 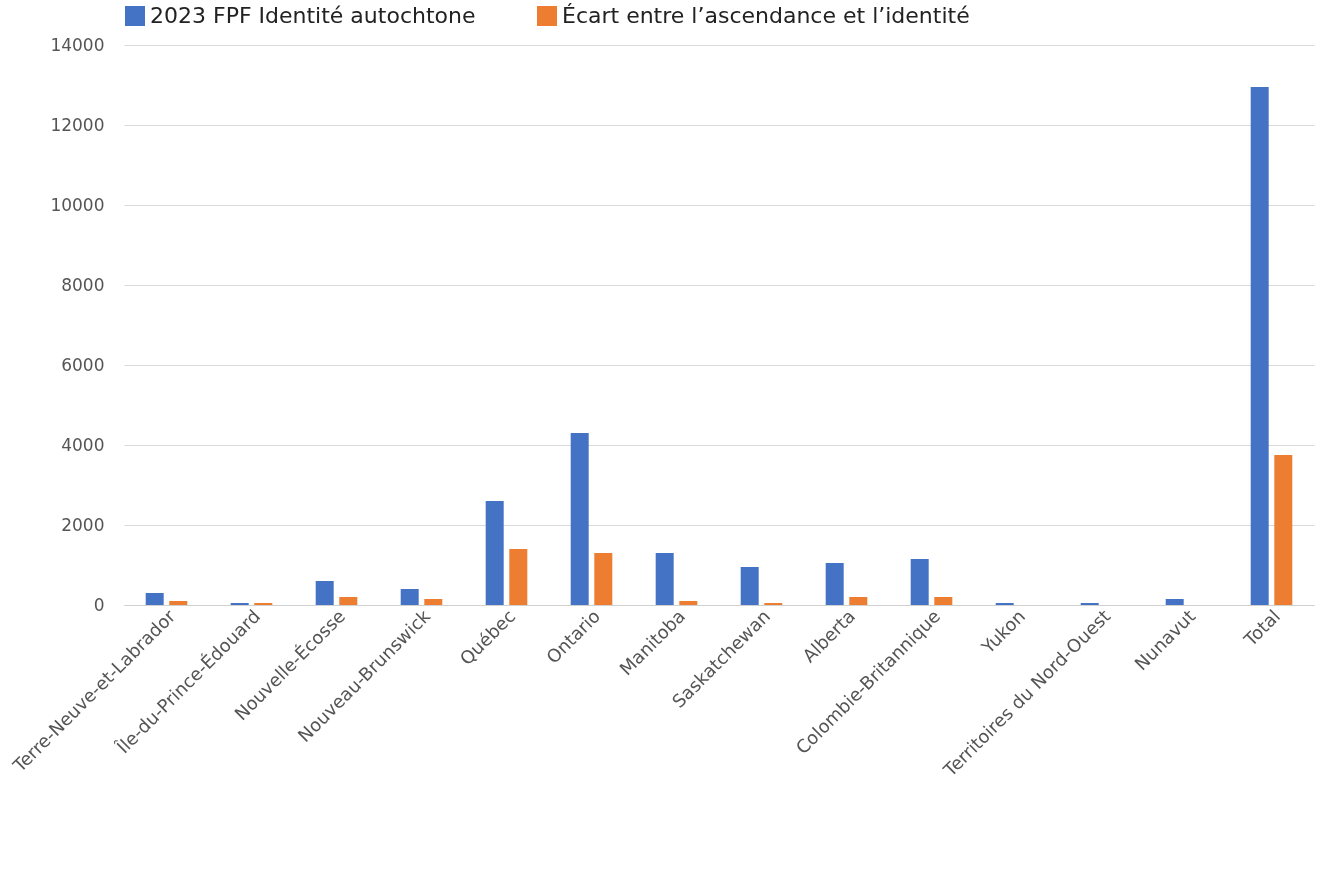 What do you see at coordinates (83, 444) in the screenshot?
I see `y-tick-label: 4000` at bounding box center [83, 444].